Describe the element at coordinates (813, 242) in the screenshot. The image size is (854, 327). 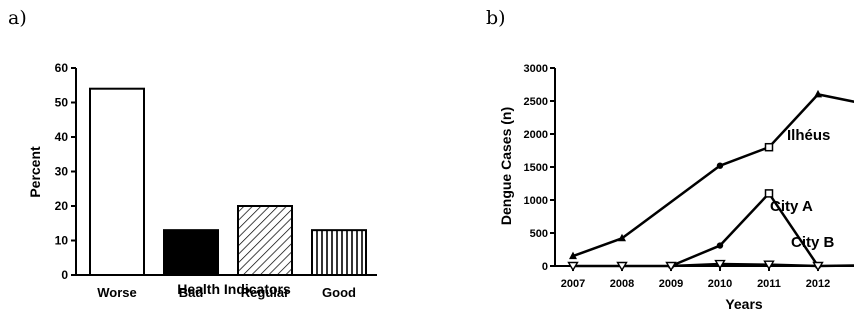
I see `series-label-city-b: City B` at that location.